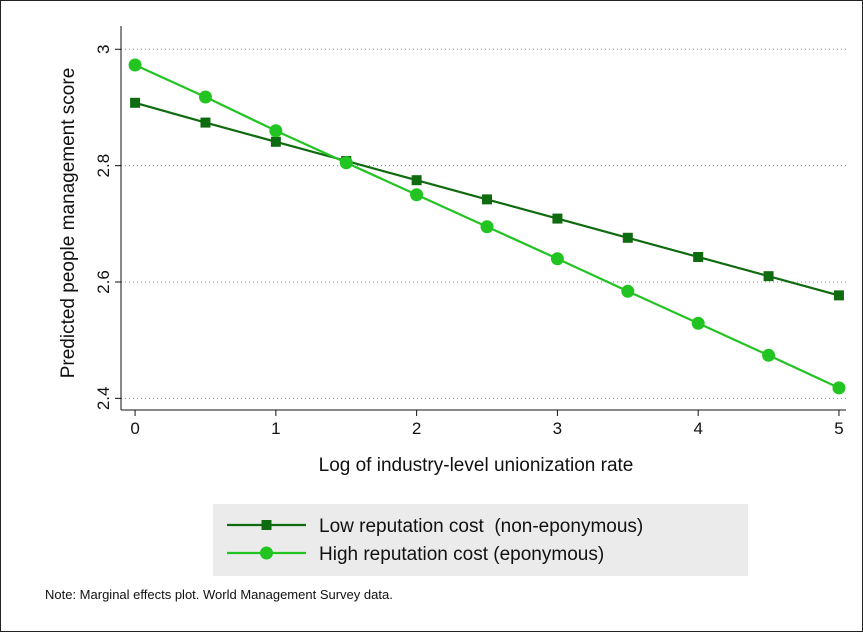 This screenshot has width=863, height=636. Describe the element at coordinates (266, 525) in the screenshot. I see `legend-marker-square` at that location.